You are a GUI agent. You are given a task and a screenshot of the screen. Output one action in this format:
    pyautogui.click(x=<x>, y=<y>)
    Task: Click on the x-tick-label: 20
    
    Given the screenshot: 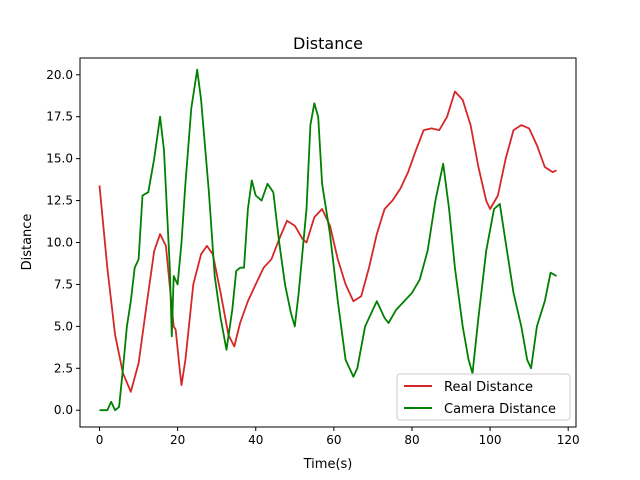 What is the action you would take?
    pyautogui.click(x=177, y=440)
    